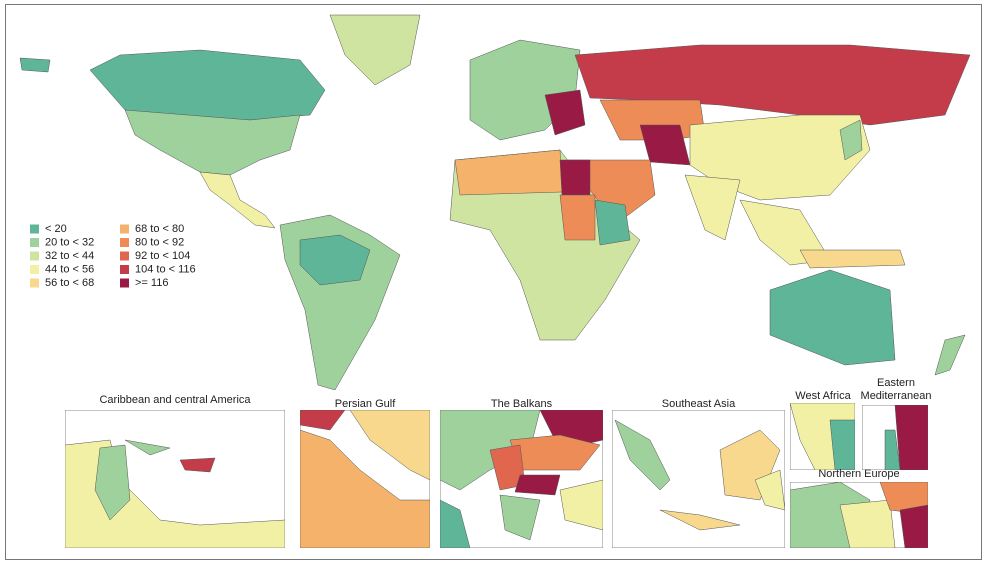 The width and height of the screenshot is (989, 568). Describe the element at coordinates (698, 404) in the screenshot. I see `inset-title: Southeast Asia` at that location.